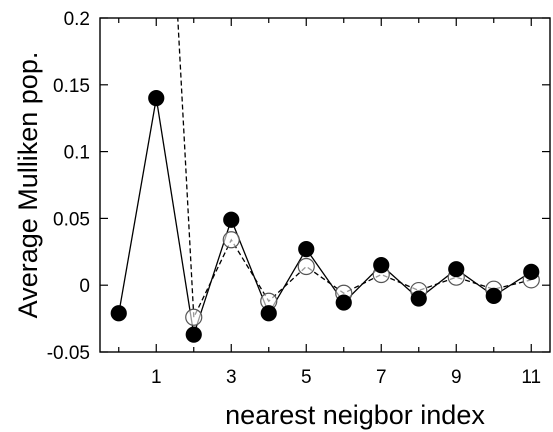 This screenshot has width=553, height=432. I want to click on x-tick-label: 3, so click(231, 377).